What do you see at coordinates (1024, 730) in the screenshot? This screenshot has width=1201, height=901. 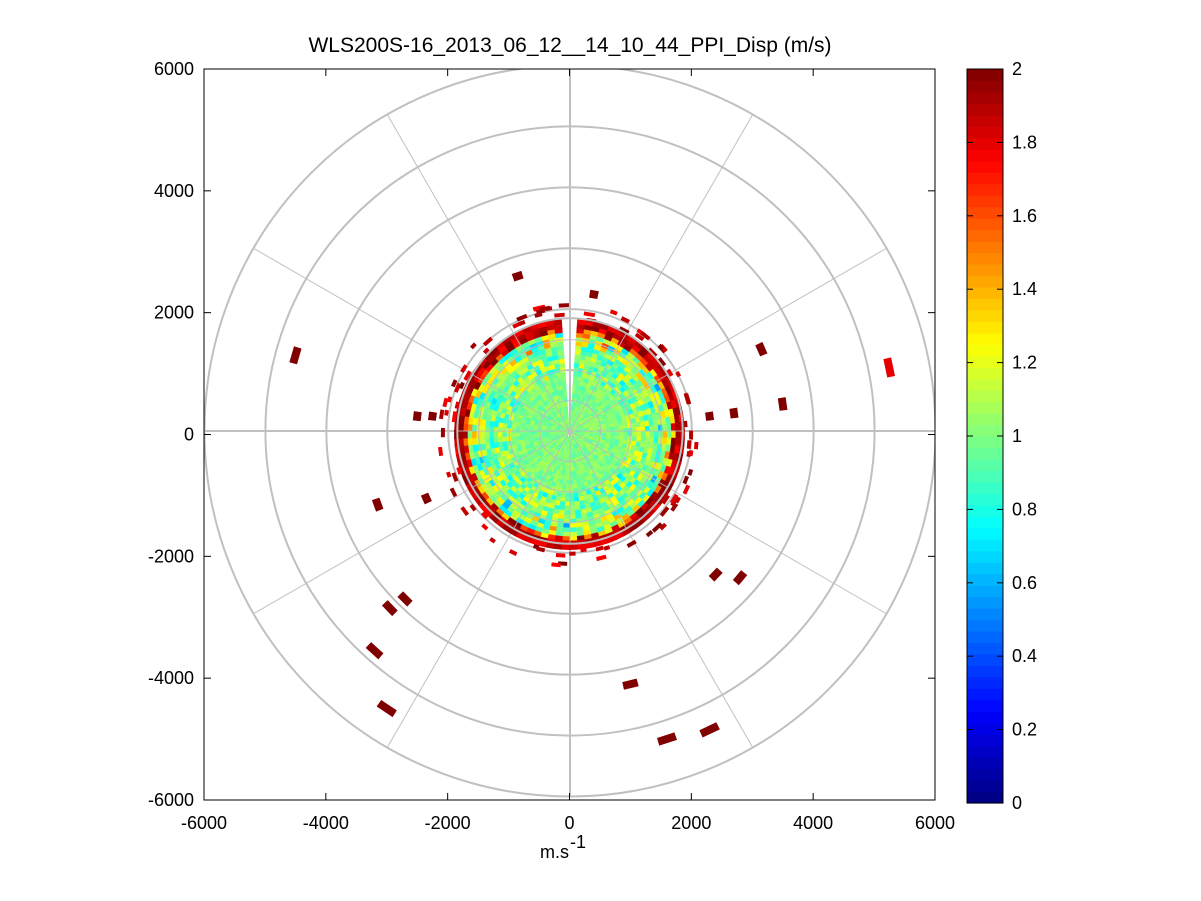 I see `colorbar-tick-label: 0.2` at bounding box center [1024, 730].